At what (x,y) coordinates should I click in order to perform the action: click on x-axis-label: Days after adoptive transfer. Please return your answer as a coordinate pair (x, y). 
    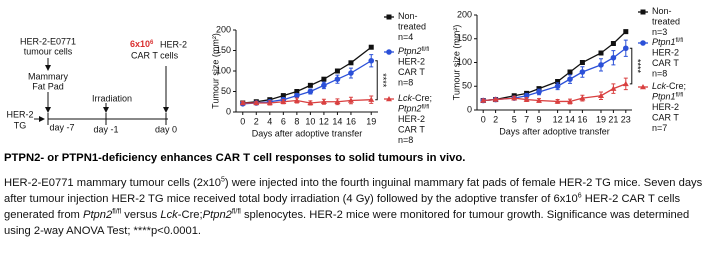
    Looking at the image, I should click on (554, 131).